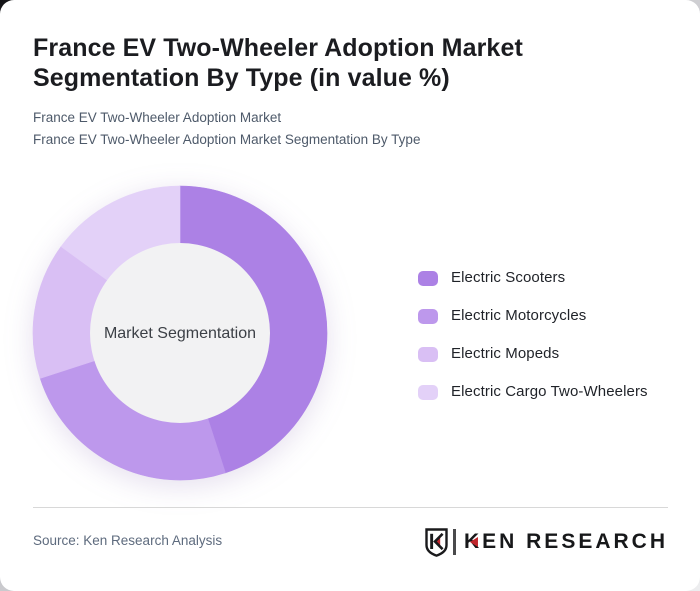 Image resolution: width=700 pixels, height=591 pixels. I want to click on legend-label: Electric Mopeds, so click(505, 353).